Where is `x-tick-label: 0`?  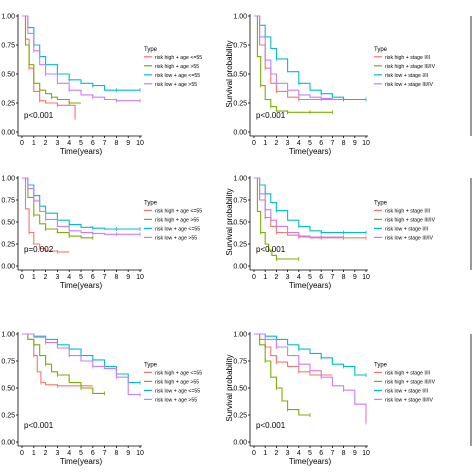
x-tick-label: 0 is located at coordinates (22, 453).